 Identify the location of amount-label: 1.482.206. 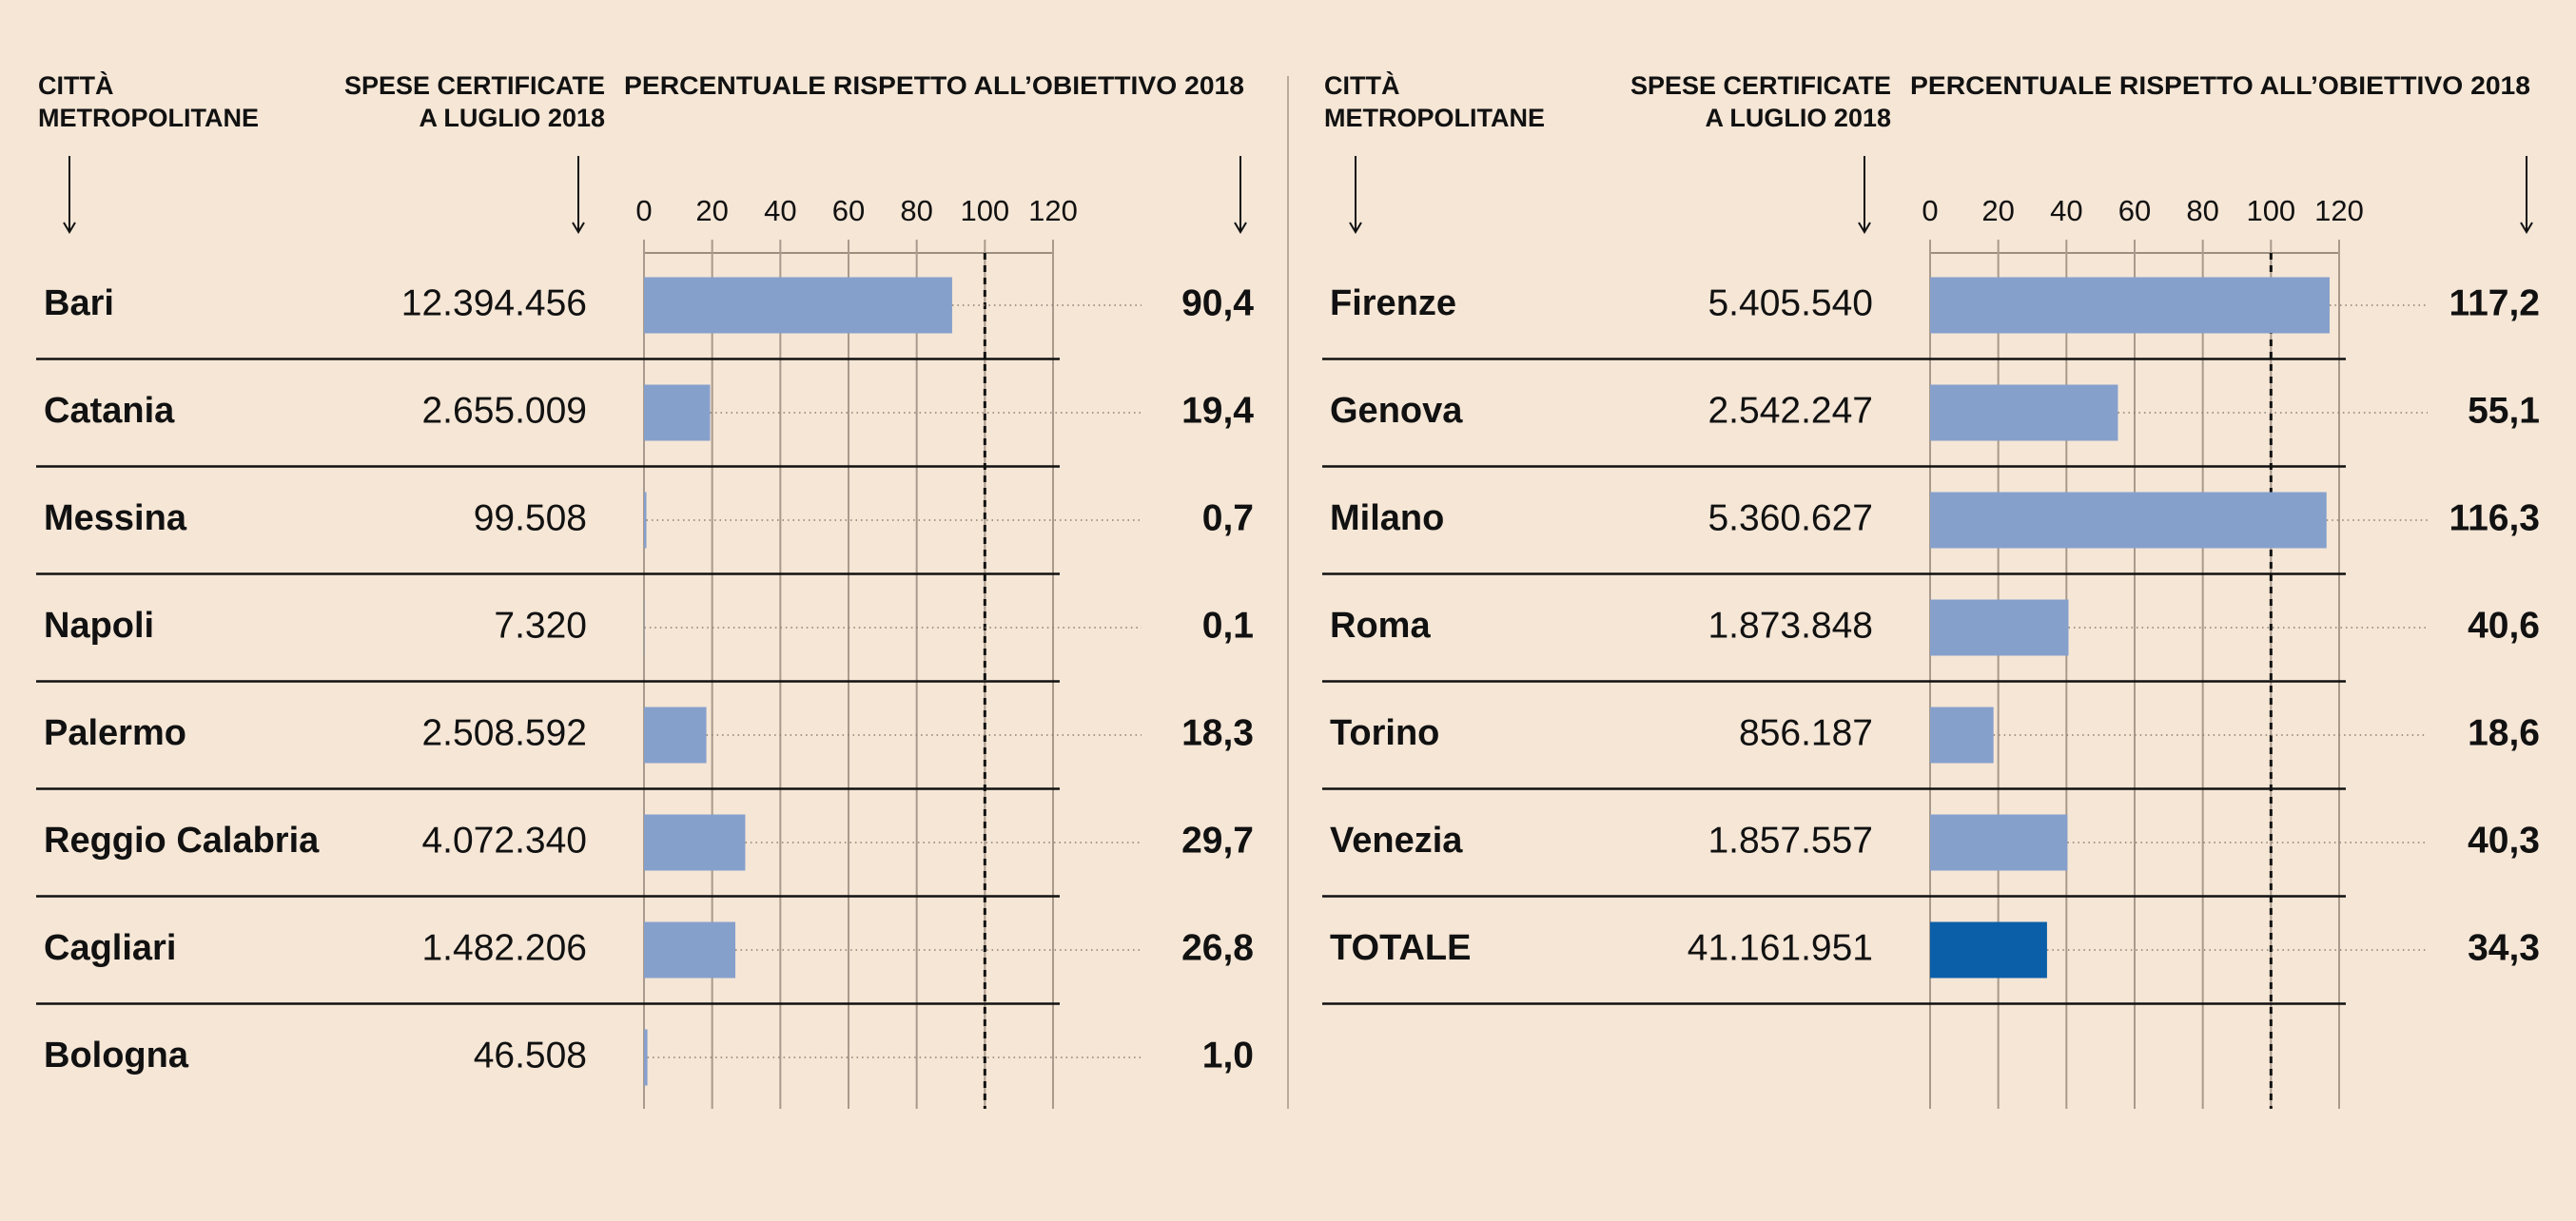
(504, 947).